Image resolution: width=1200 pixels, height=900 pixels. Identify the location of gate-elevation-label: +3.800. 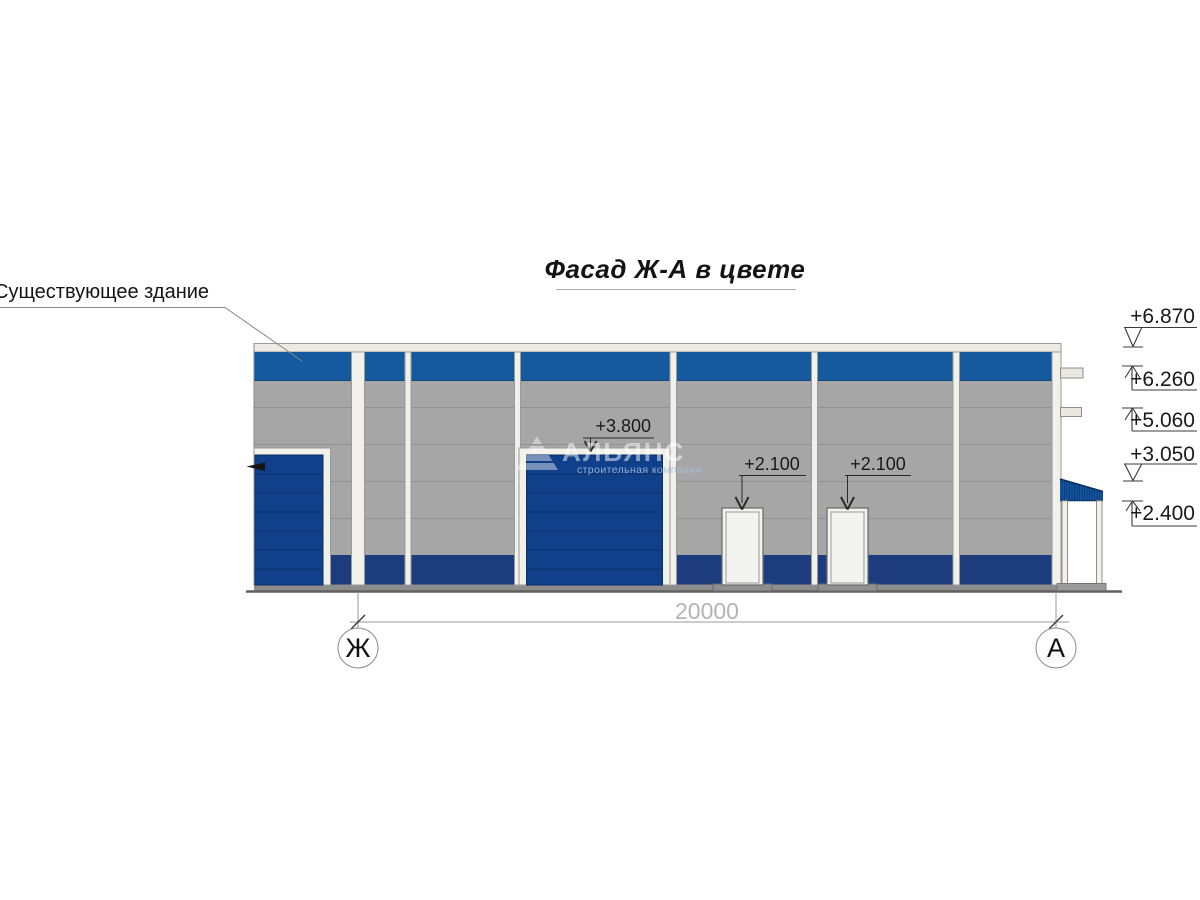
(623, 426).